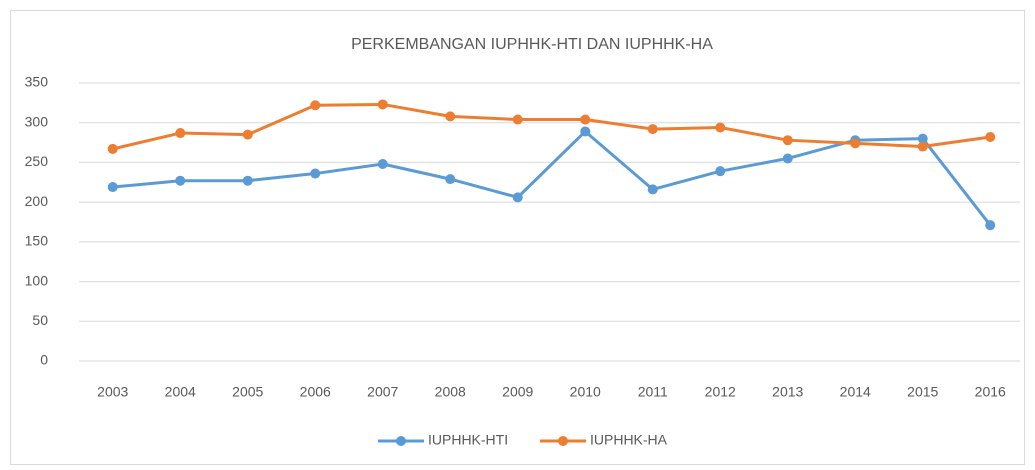 This screenshot has height=470, width=1035. What do you see at coordinates (37, 201) in the screenshot?
I see `y-tick-label: 200` at bounding box center [37, 201].